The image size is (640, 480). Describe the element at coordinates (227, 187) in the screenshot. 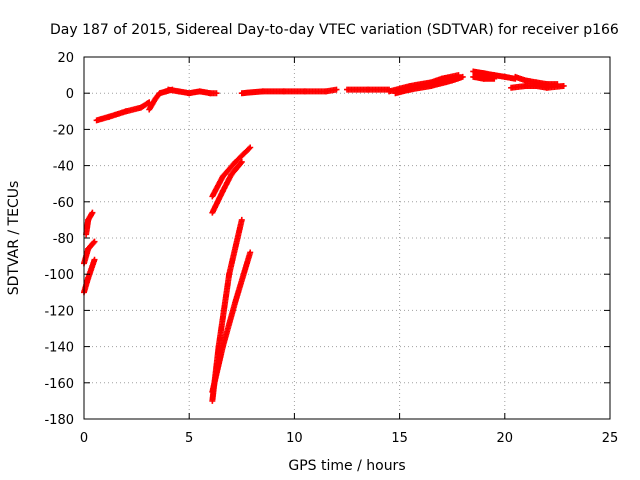

I see `series-seg-mid-upper-b` at that location.